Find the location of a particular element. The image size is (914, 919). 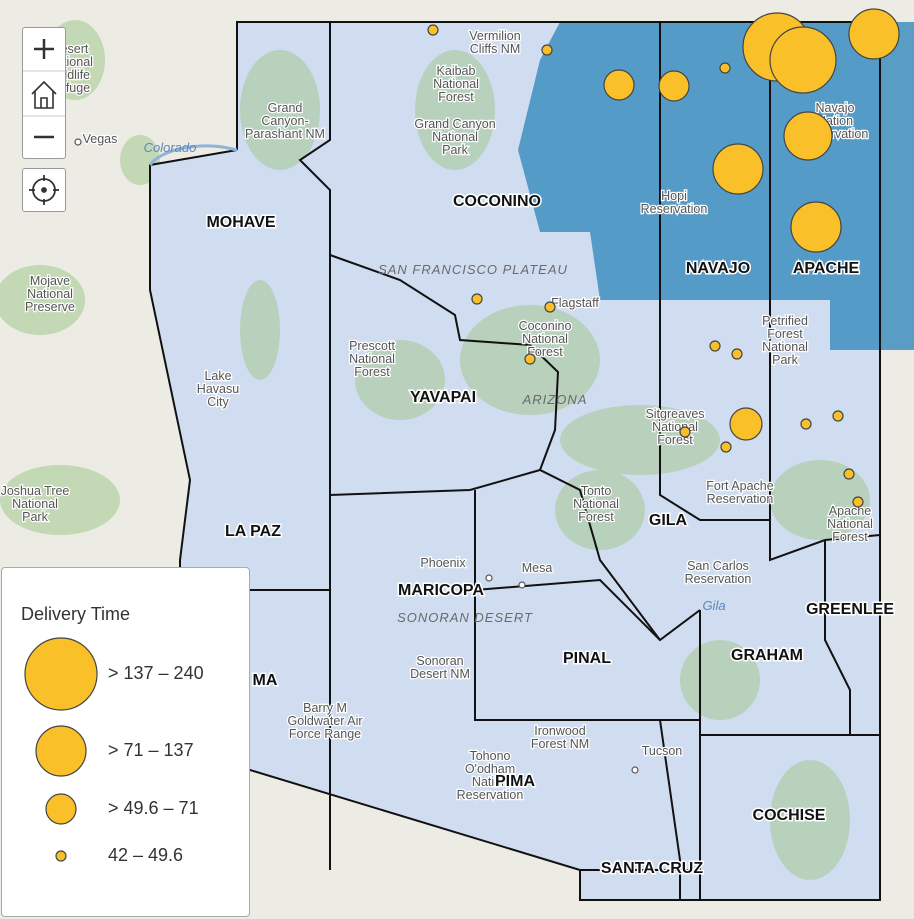

feature-label: SAN FRANCISCO PLATEAU is located at coordinates (473, 269).